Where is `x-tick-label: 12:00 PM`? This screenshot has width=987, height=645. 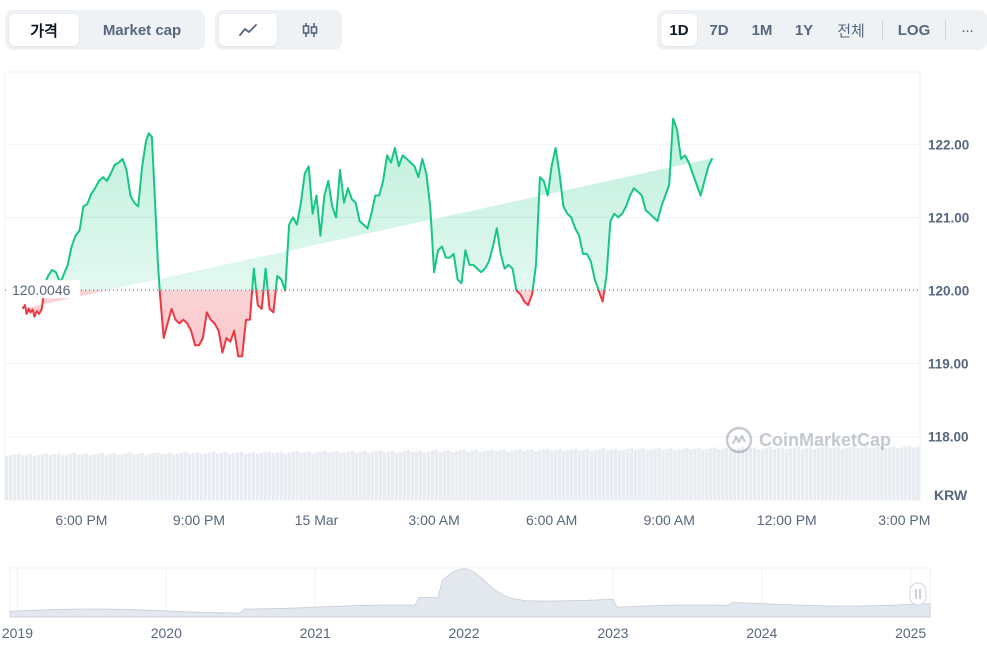 x-tick-label: 12:00 PM is located at coordinates (787, 520).